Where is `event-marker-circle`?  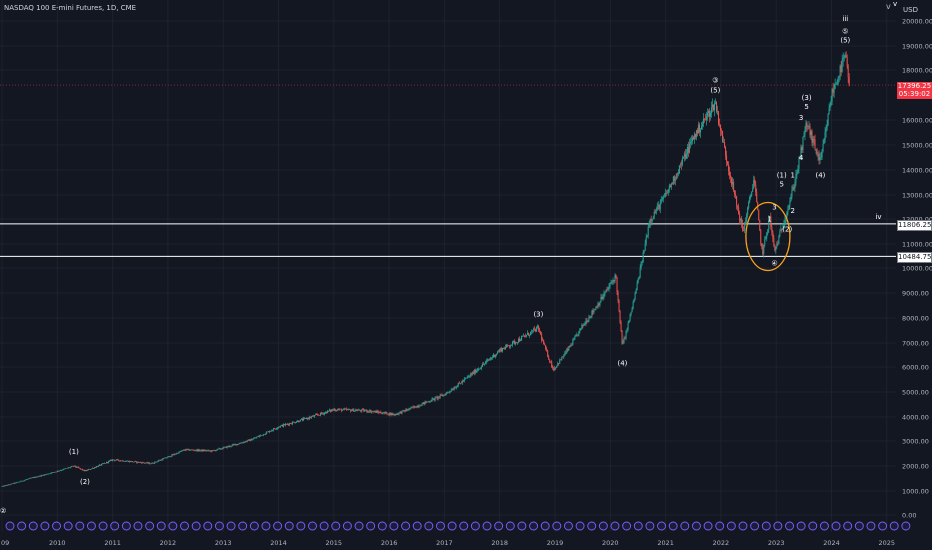
event-marker-circle is located at coordinates (650, 526).